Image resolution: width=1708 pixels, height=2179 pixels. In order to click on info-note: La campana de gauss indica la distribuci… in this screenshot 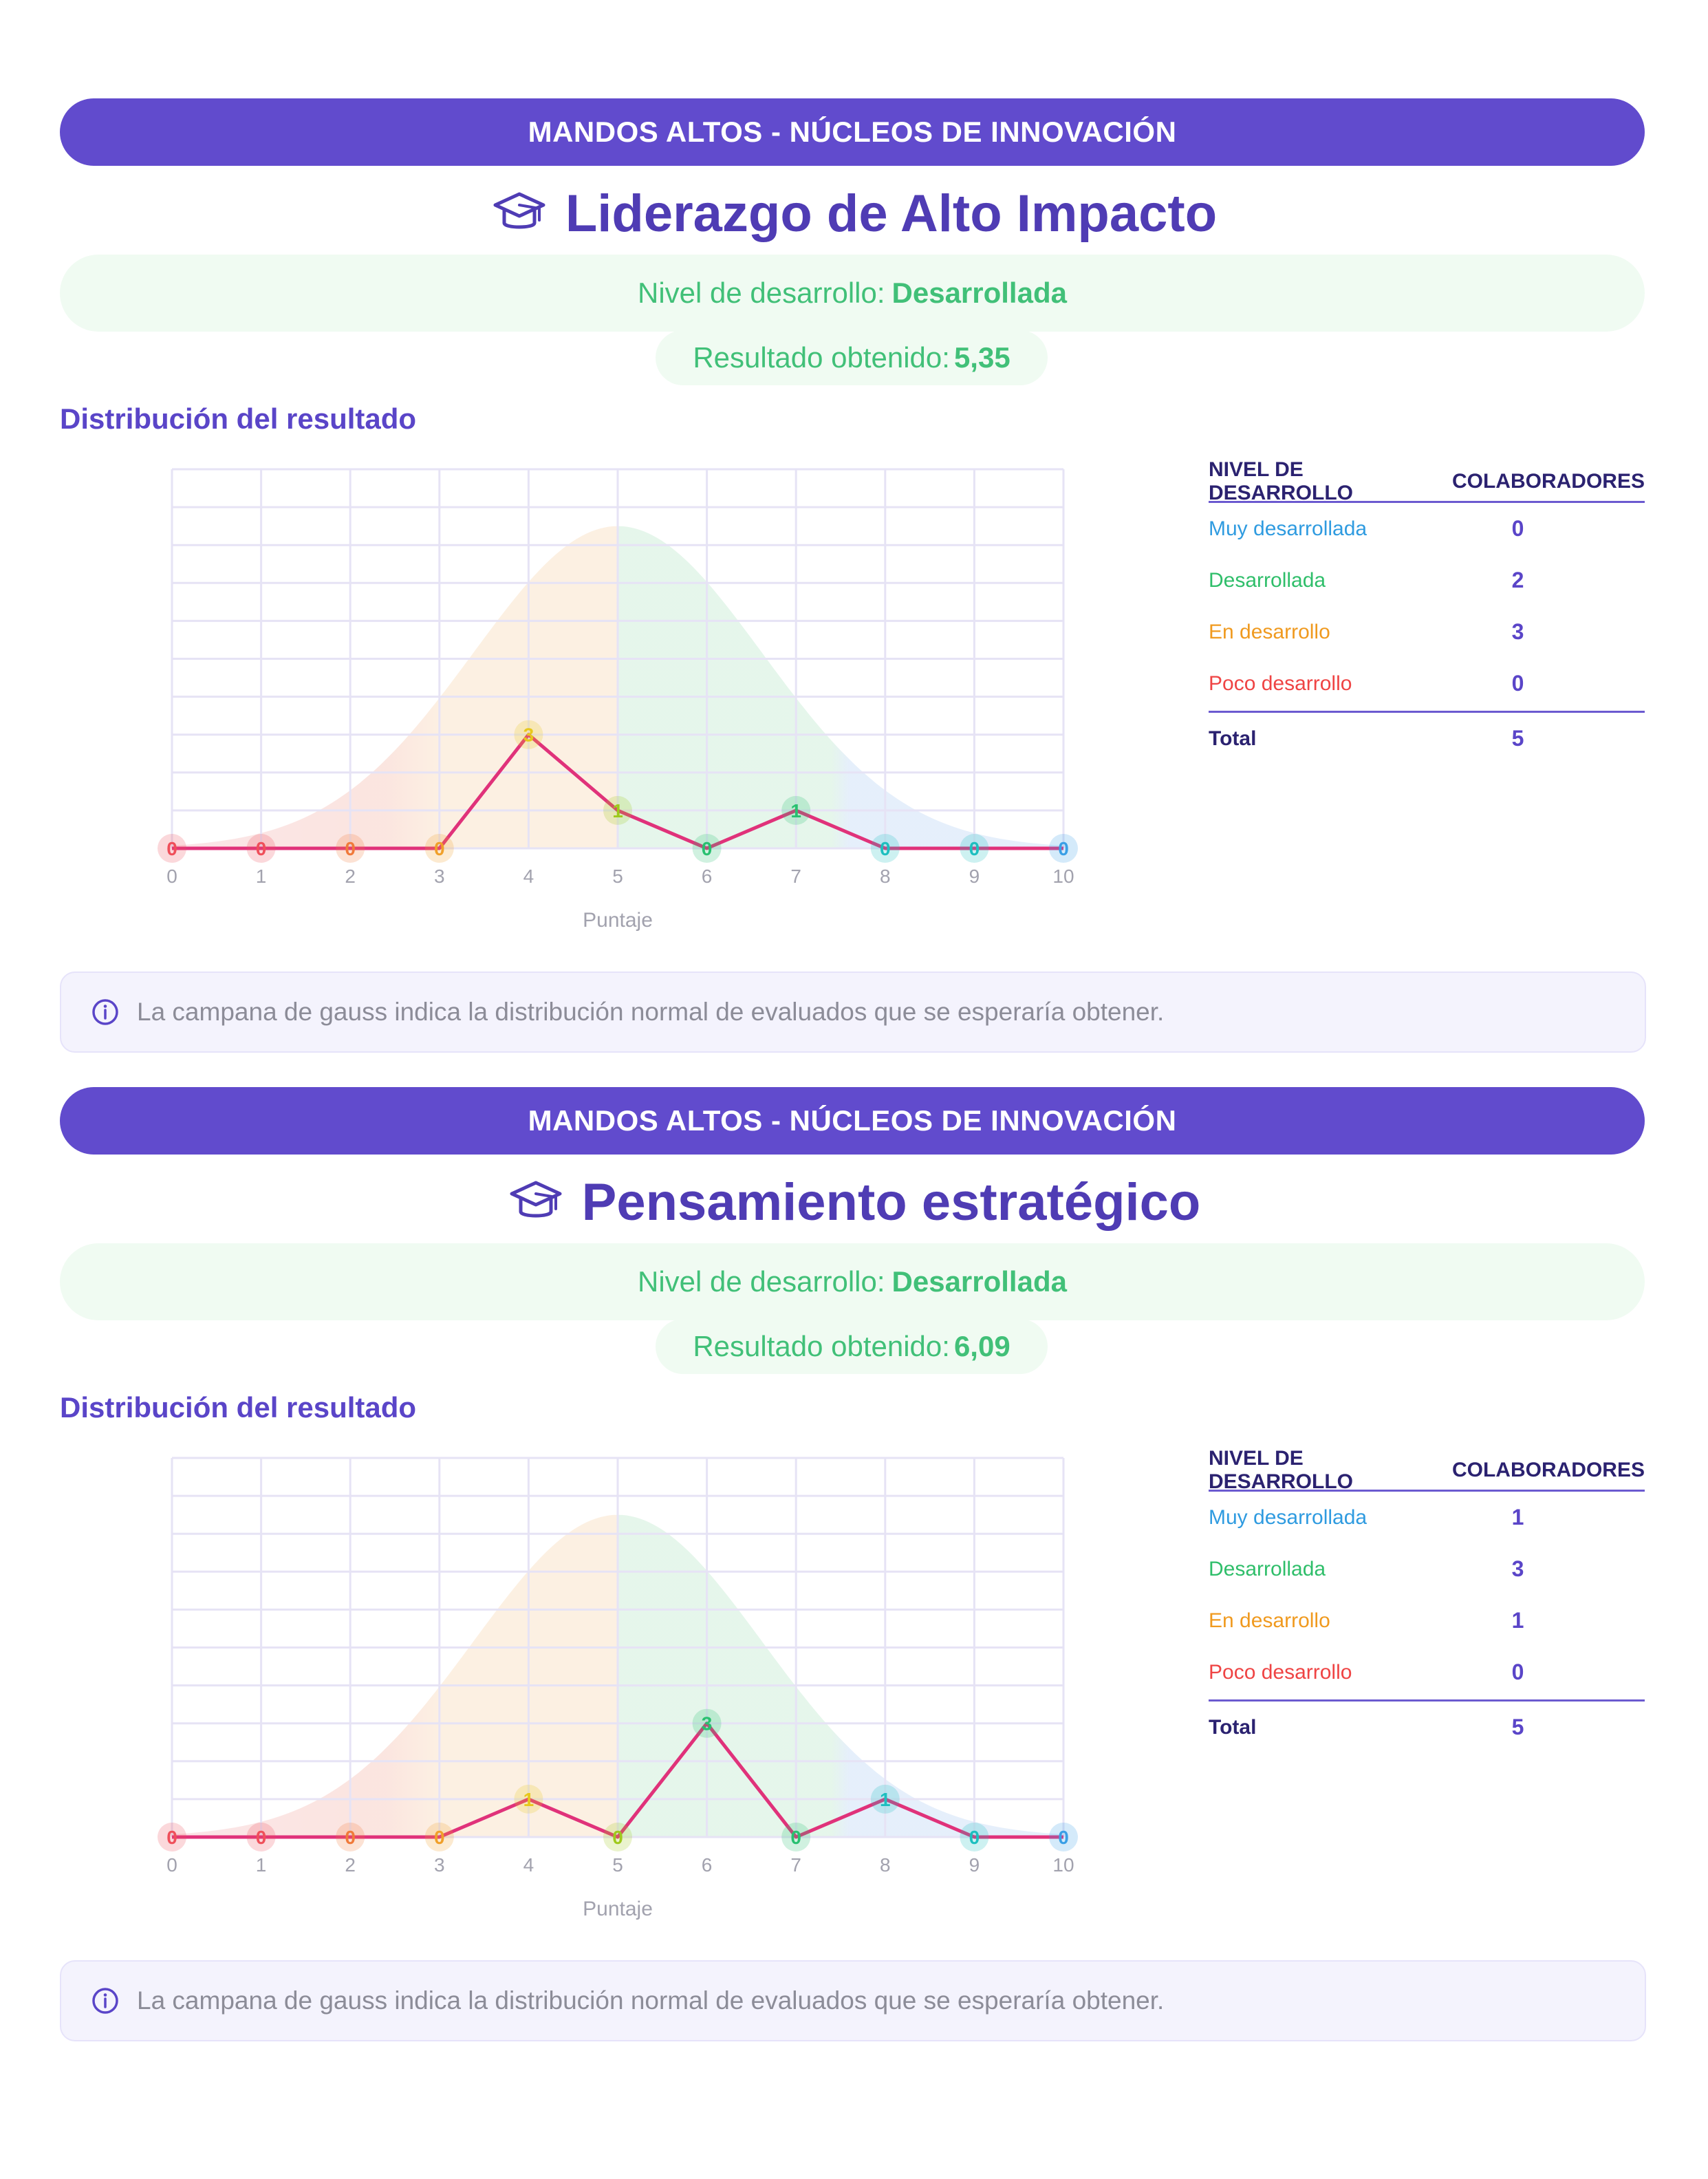, I will do `click(853, 1012)`.